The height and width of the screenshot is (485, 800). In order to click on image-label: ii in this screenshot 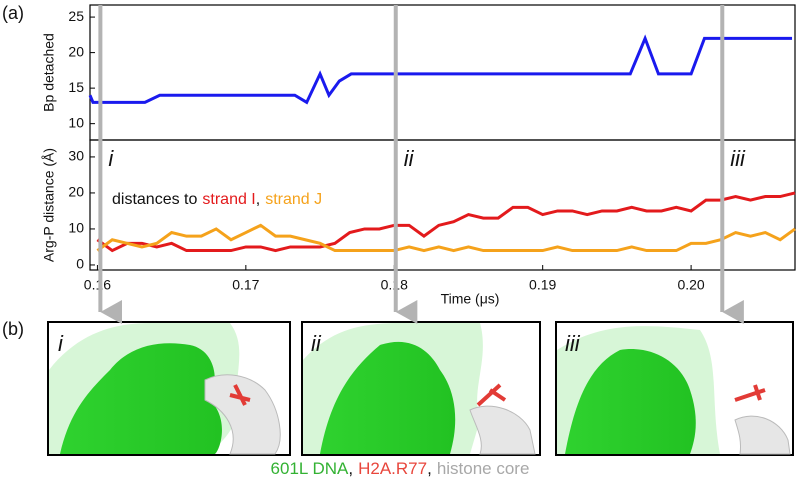, I will do `click(316, 343)`.